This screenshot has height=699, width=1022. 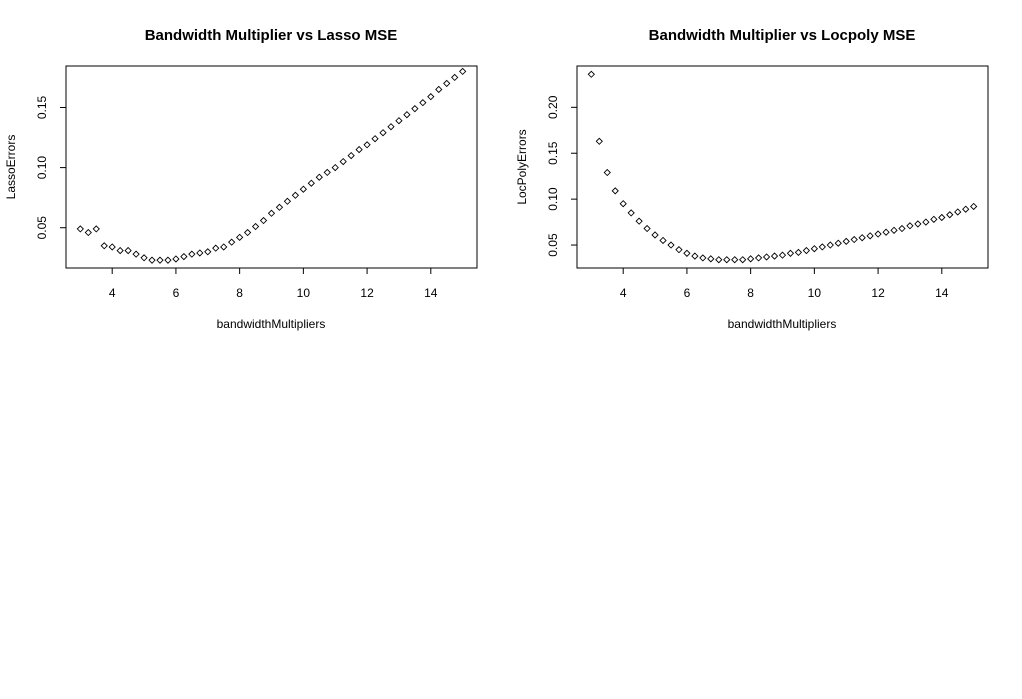 I want to click on x-axis-label: bandwidthMultipliers, so click(x=271, y=324).